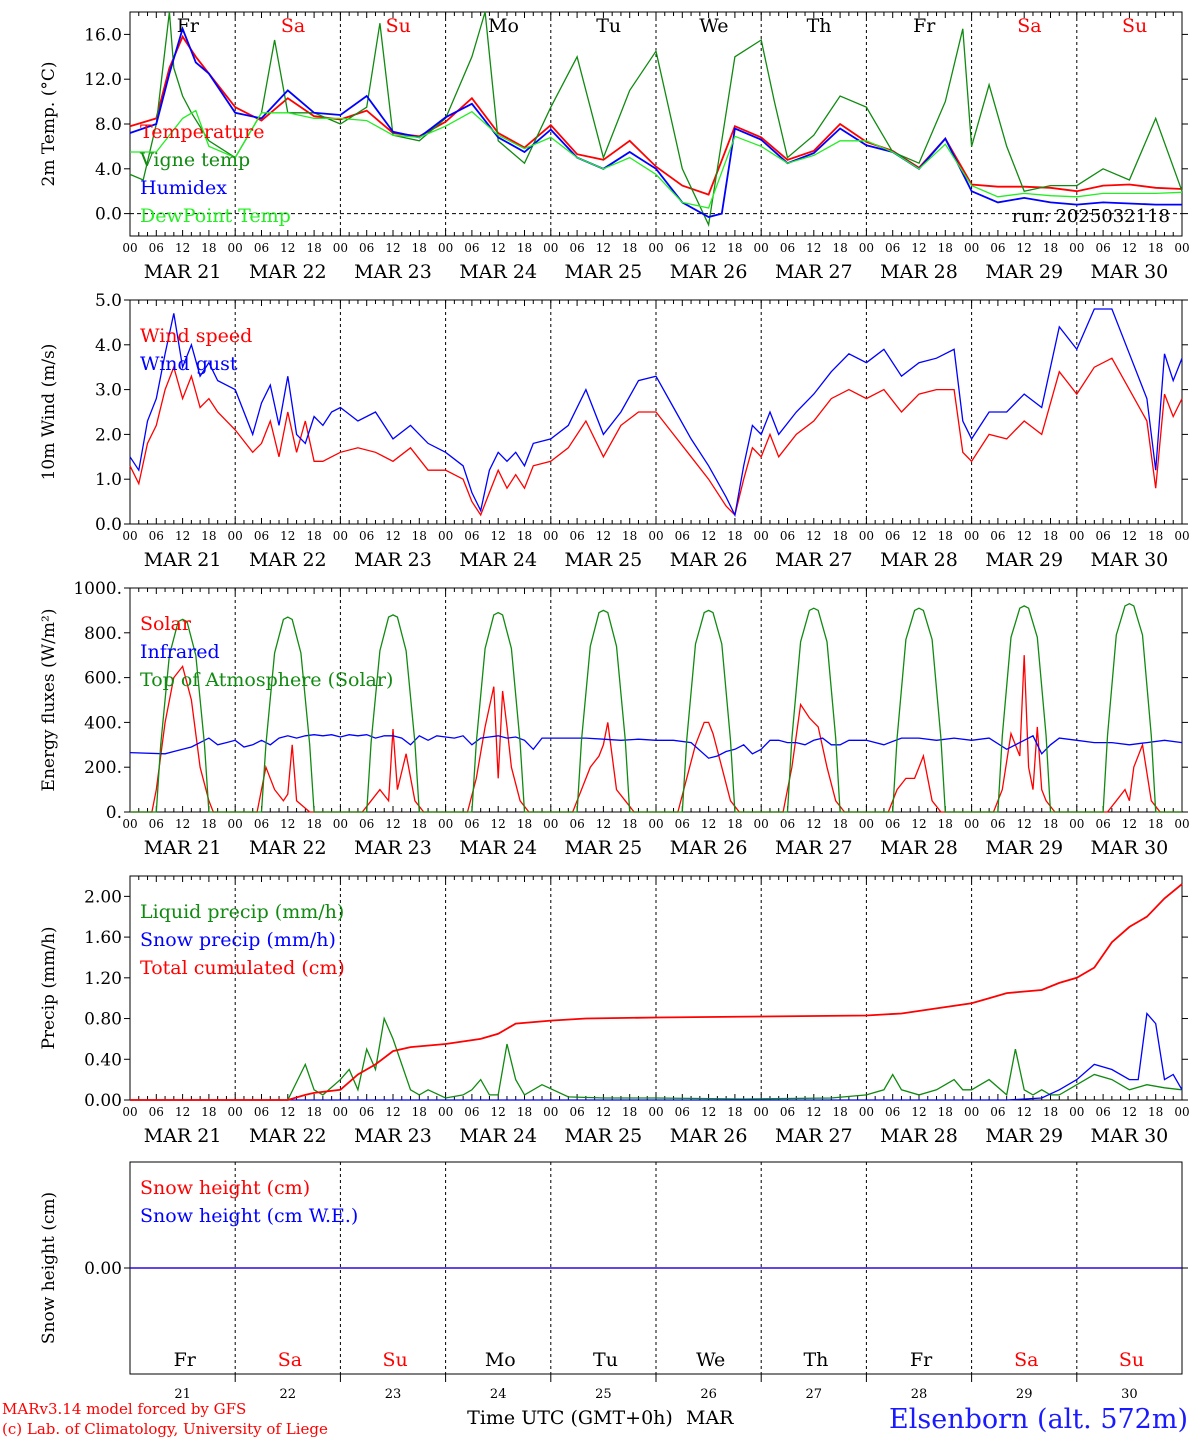  Describe the element at coordinates (656, 700) in the screenshot. I see `plot-frame` at that location.